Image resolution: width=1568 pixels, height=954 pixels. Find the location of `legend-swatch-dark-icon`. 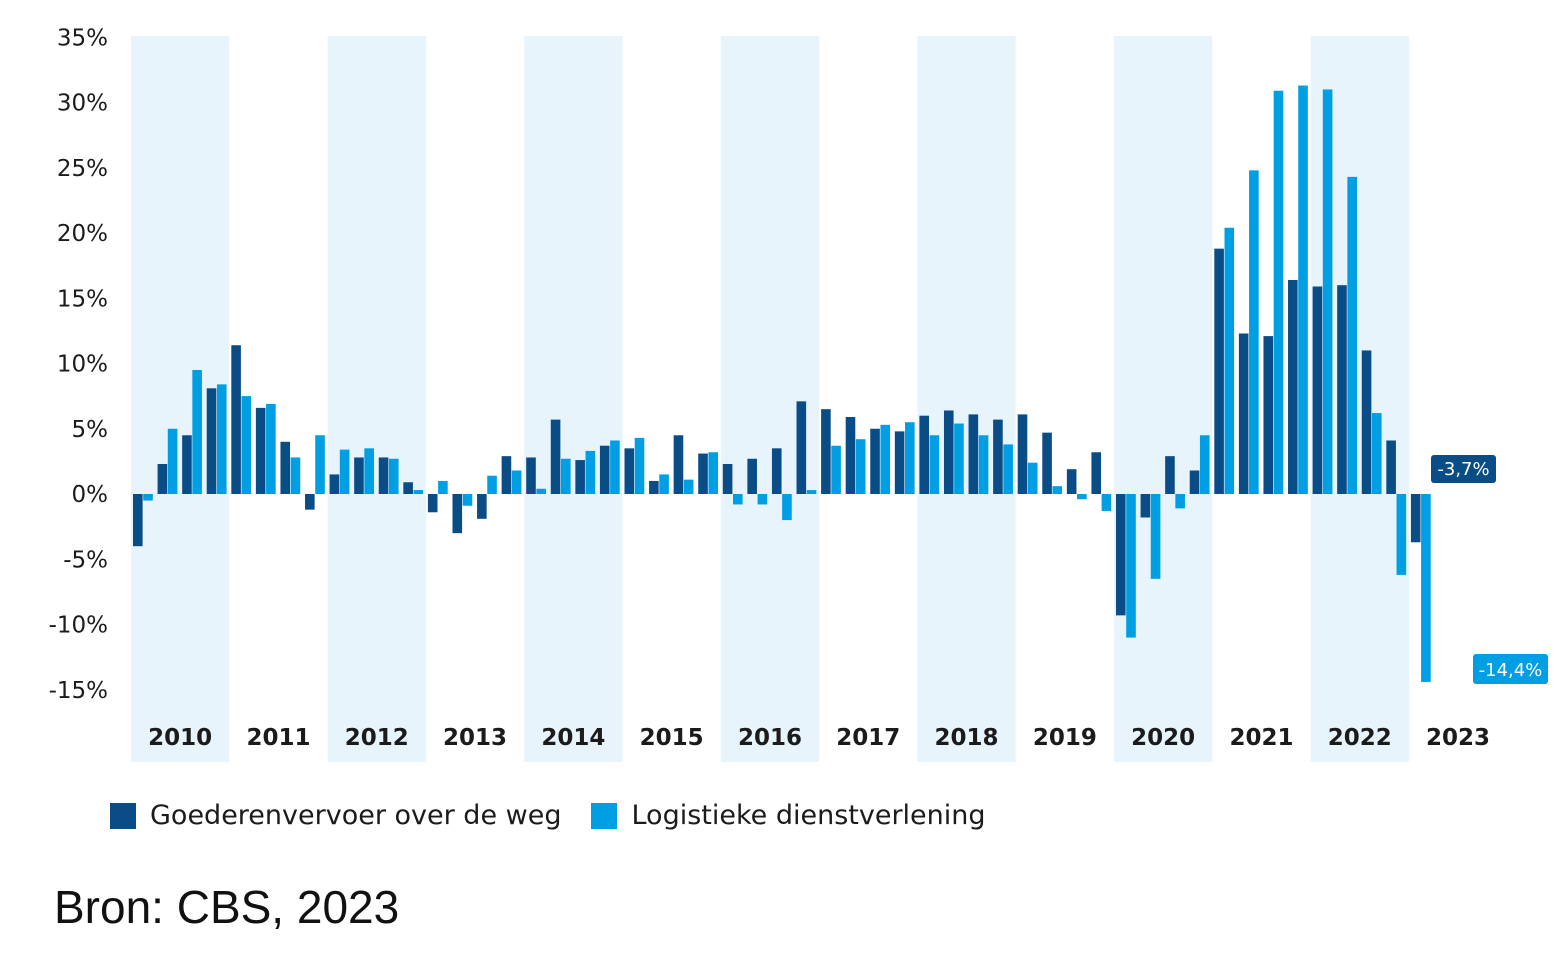

legend-swatch-dark-icon is located at coordinates (123, 815).